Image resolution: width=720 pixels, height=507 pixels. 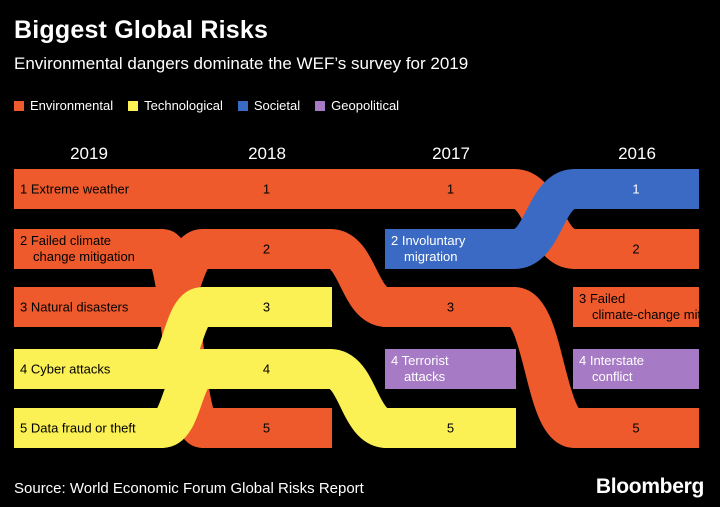 I want to click on year-label-2018: 2018, so click(x=267, y=153).